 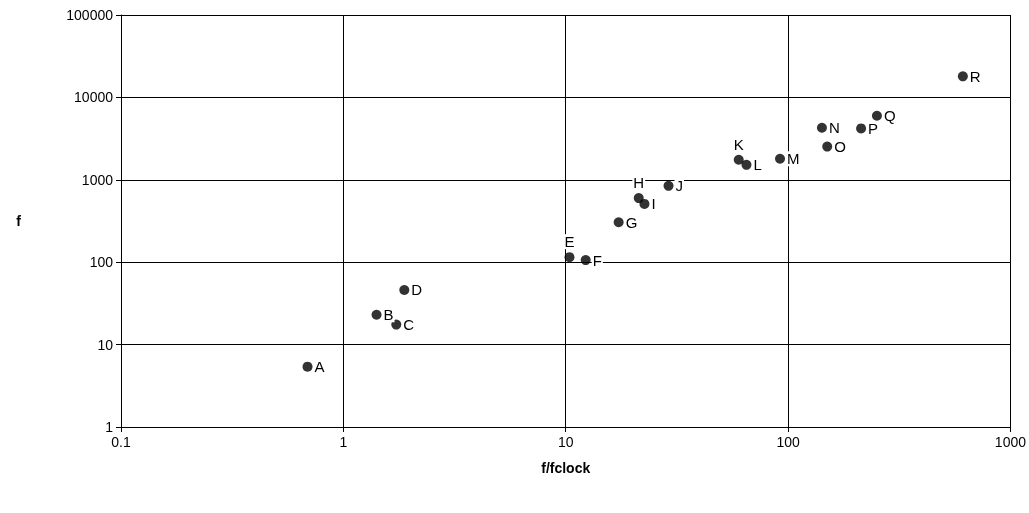 I want to click on annotation: R, so click(x=975, y=76).